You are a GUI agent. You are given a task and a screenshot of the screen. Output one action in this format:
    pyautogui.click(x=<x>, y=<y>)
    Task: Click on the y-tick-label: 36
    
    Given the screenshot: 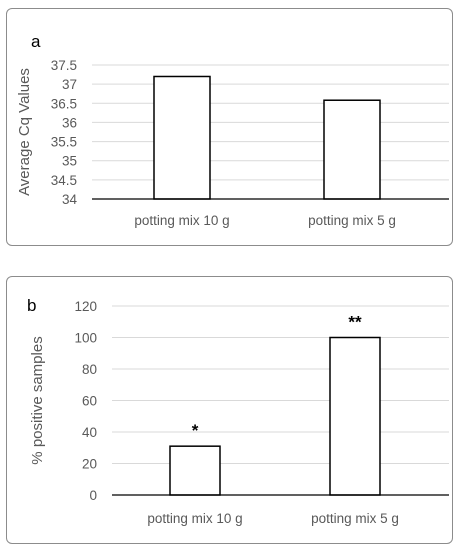 What is the action you would take?
    pyautogui.click(x=69, y=122)
    